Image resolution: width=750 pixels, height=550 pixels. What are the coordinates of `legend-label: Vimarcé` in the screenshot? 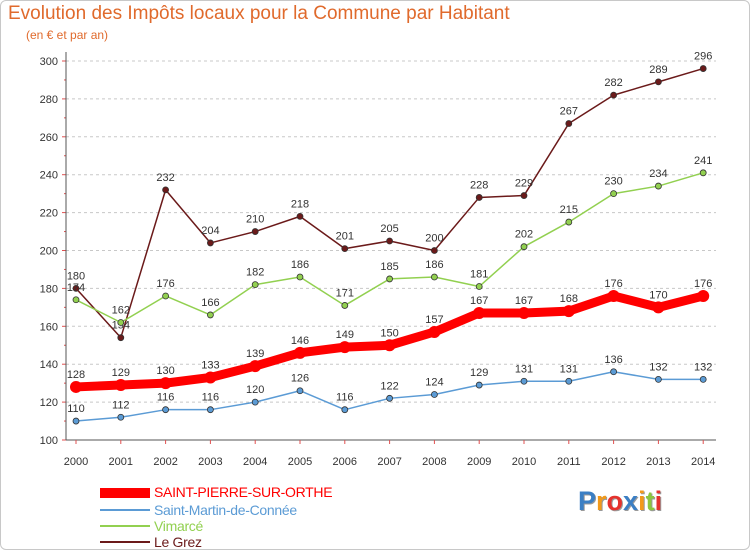 It's located at (178, 526).